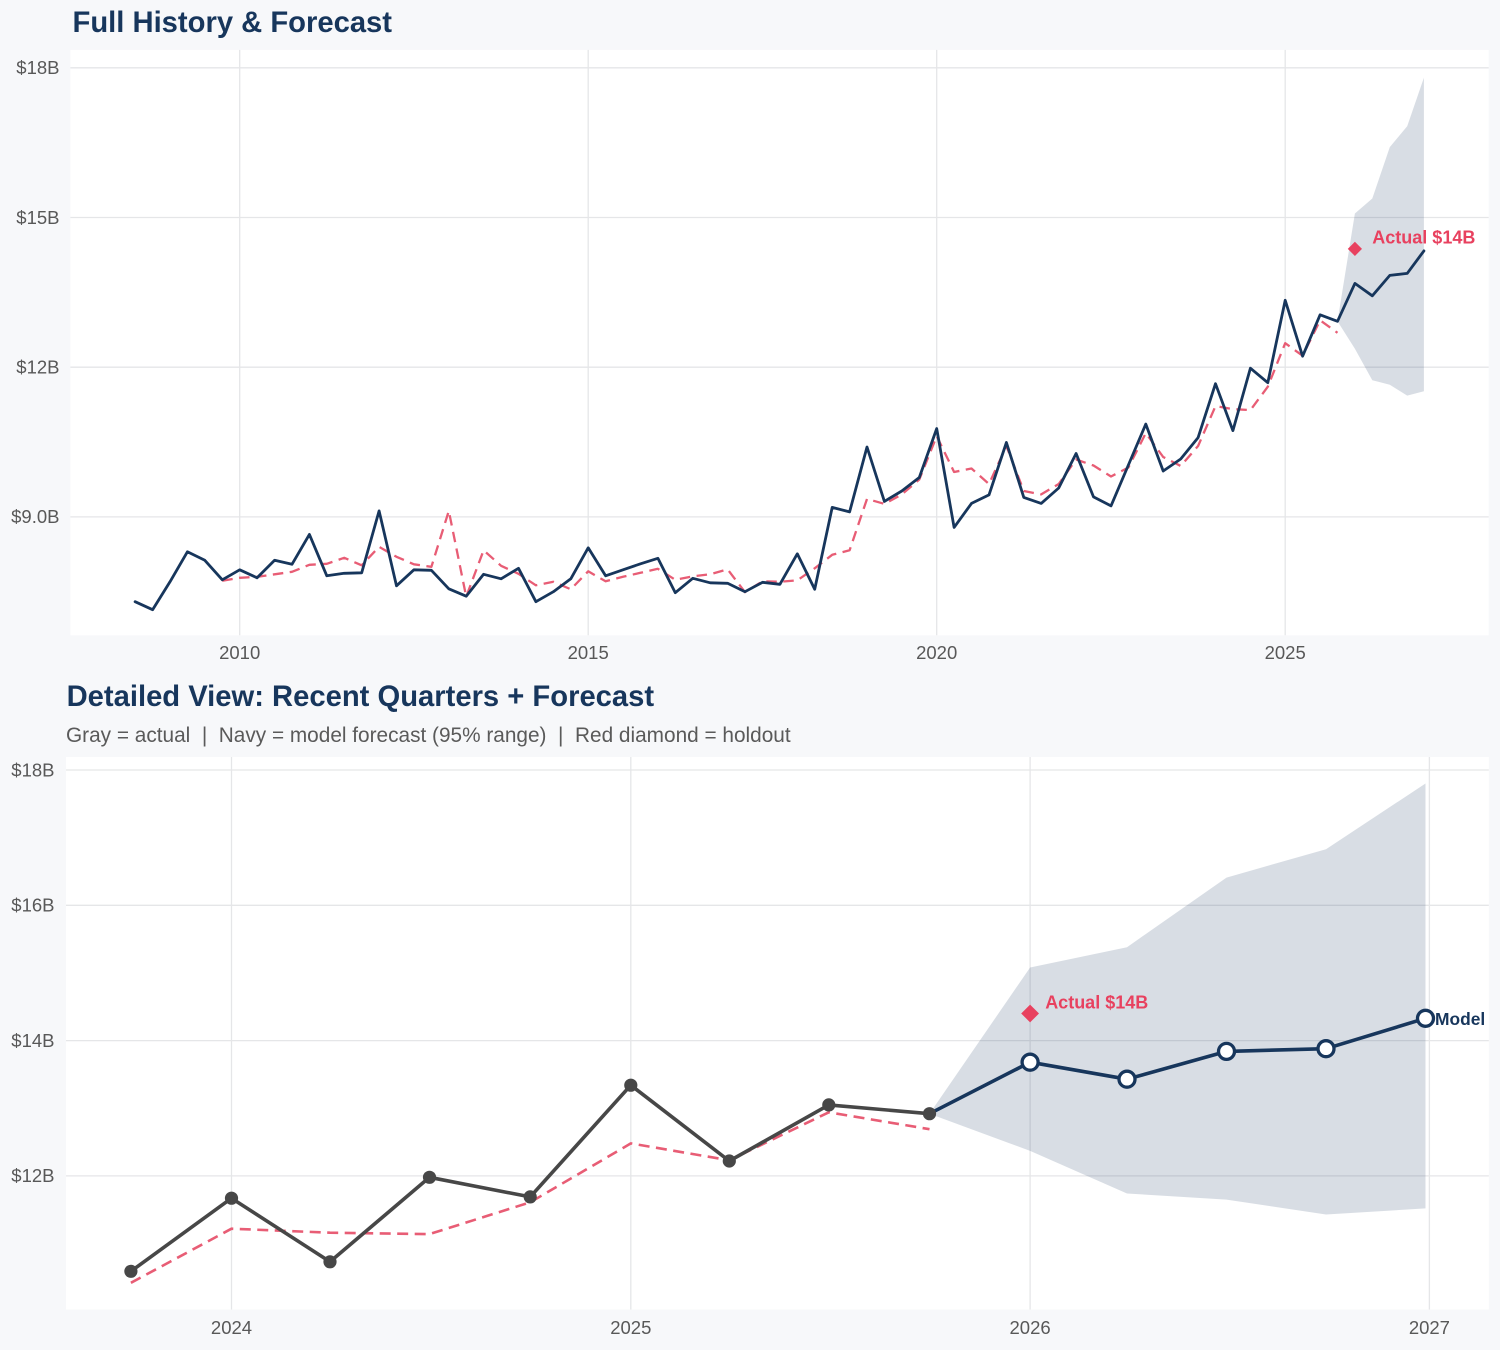 Image resolution: width=1500 pixels, height=1350 pixels. Describe the element at coordinates (37, 217) in the screenshot. I see `svg-text: $15B` at that location.